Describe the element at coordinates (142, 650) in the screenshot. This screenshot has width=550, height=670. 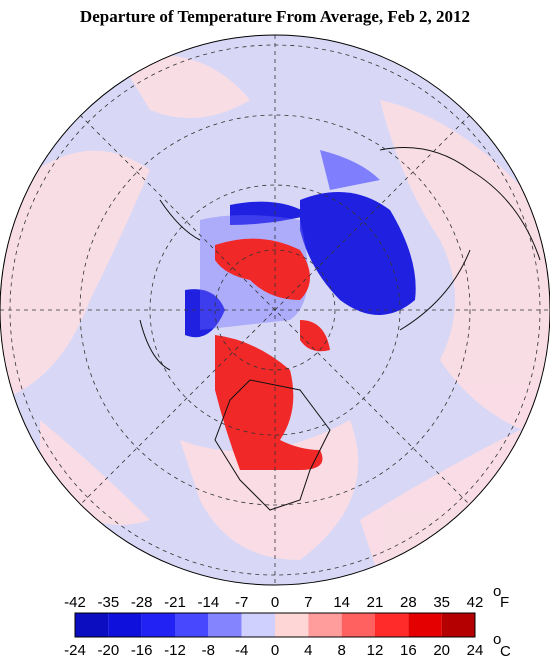
I see `celsius-label: -16` at that location.